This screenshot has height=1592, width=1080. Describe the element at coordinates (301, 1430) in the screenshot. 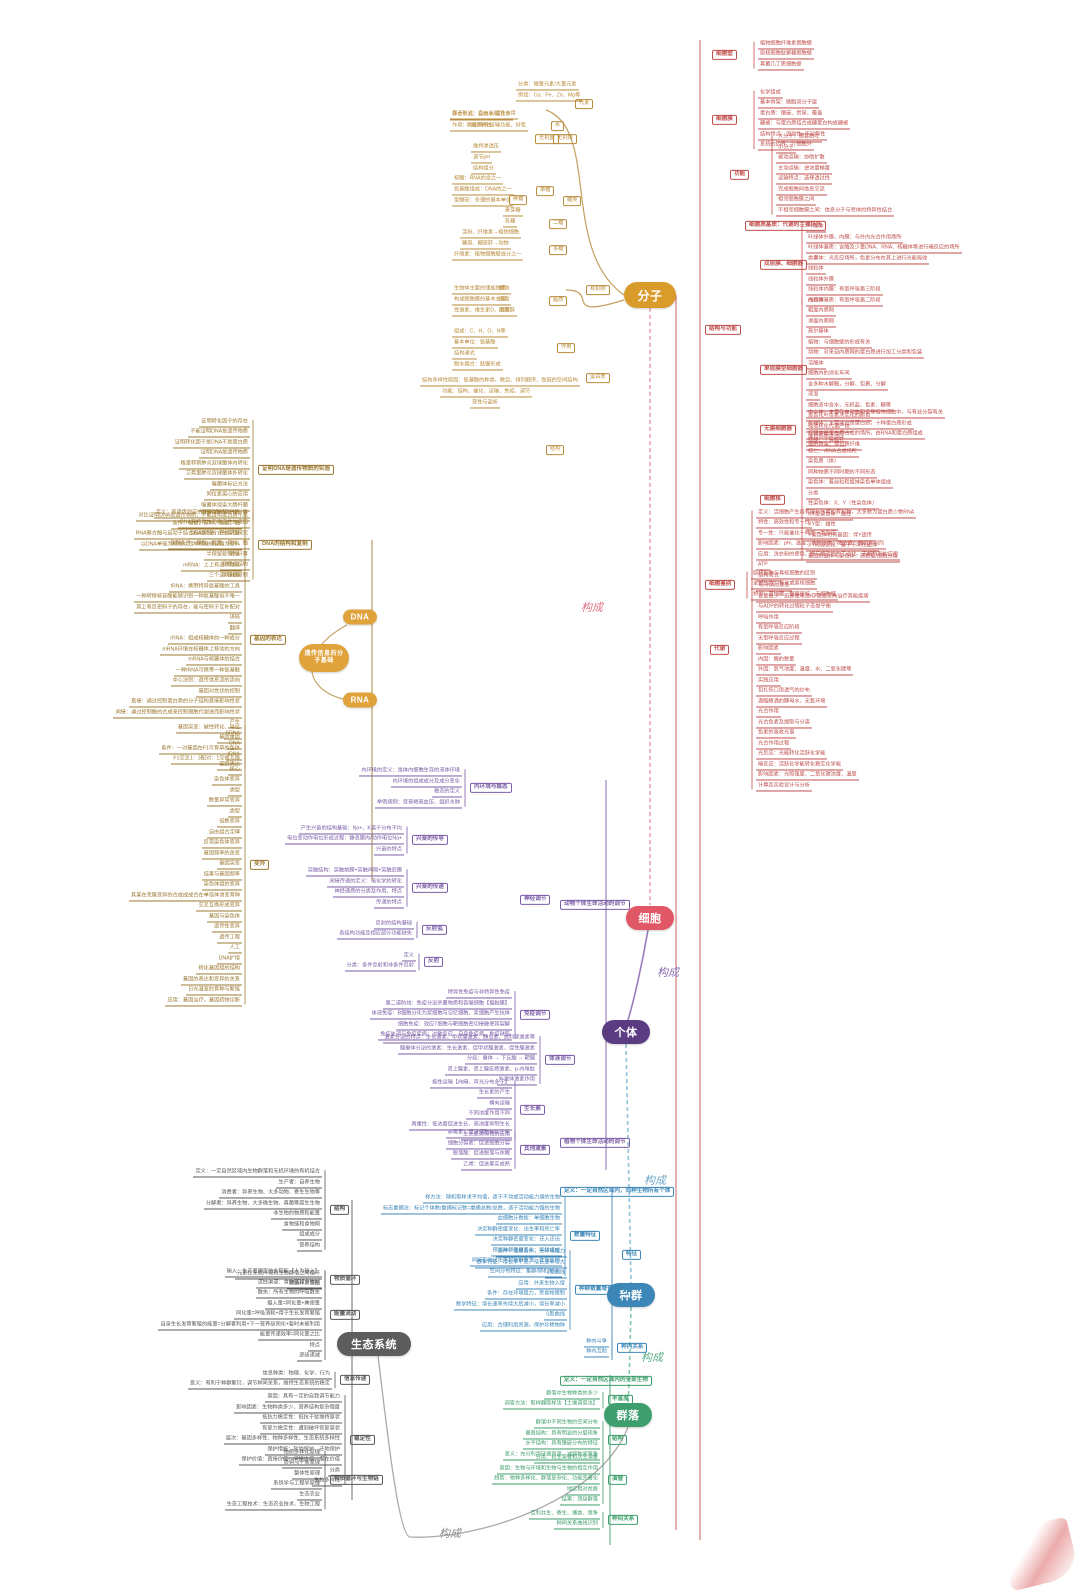

I see `eco-leaf-4-3: 恢复力稳定性：遭到破坏恢复原状` at that location.